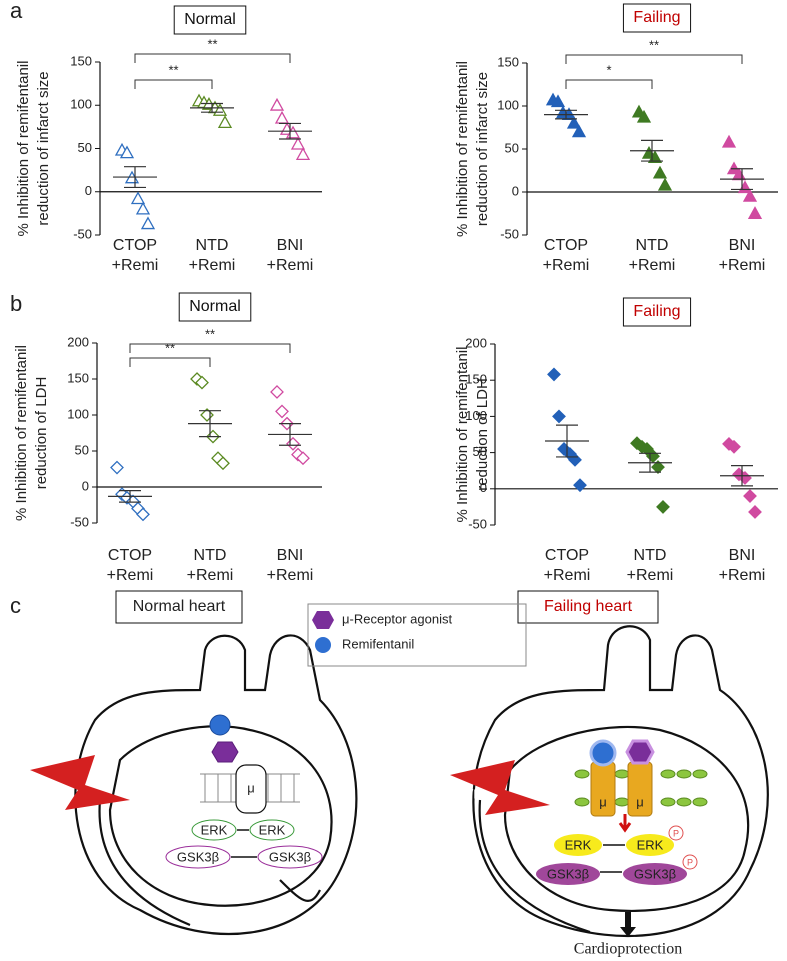 This screenshot has width=787, height=961. What do you see at coordinates (603, 753) in the screenshot?
I see `remifentanil` at bounding box center [603, 753].